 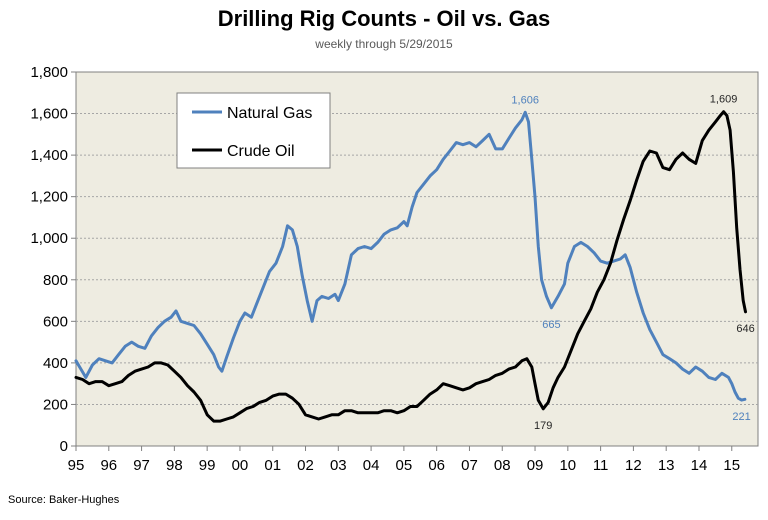 What do you see at coordinates (76, 465) in the screenshot?
I see `x-tick-label: 95` at bounding box center [76, 465].